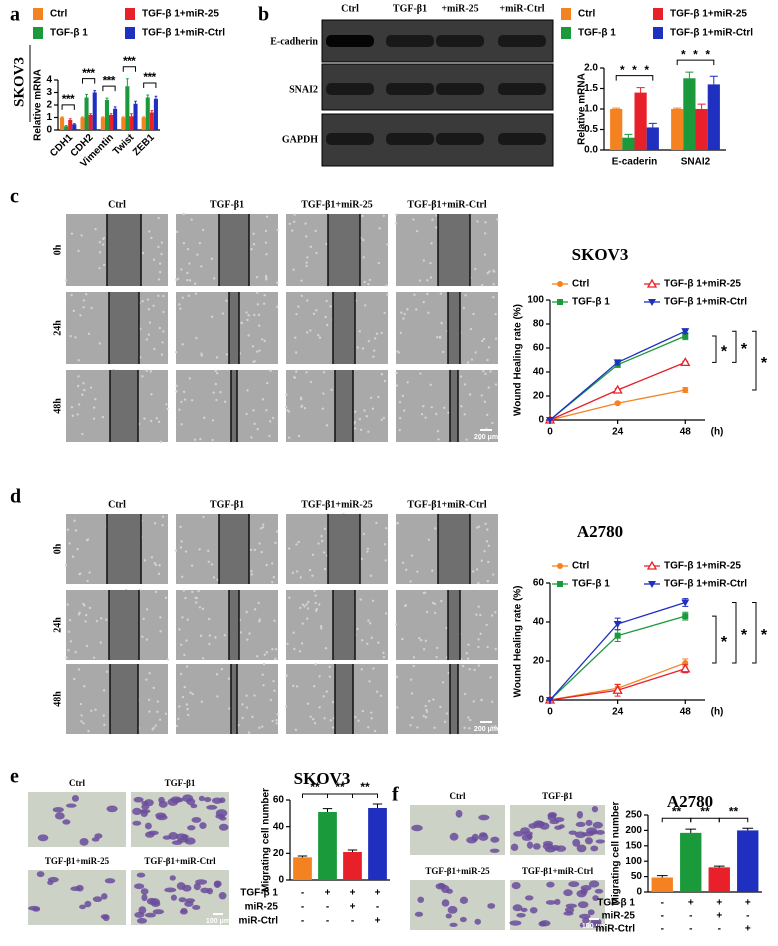 The image size is (778, 946). Describe the element at coordinates (352, 921) in the screenshot. I see `condition-mark: -` at that location.